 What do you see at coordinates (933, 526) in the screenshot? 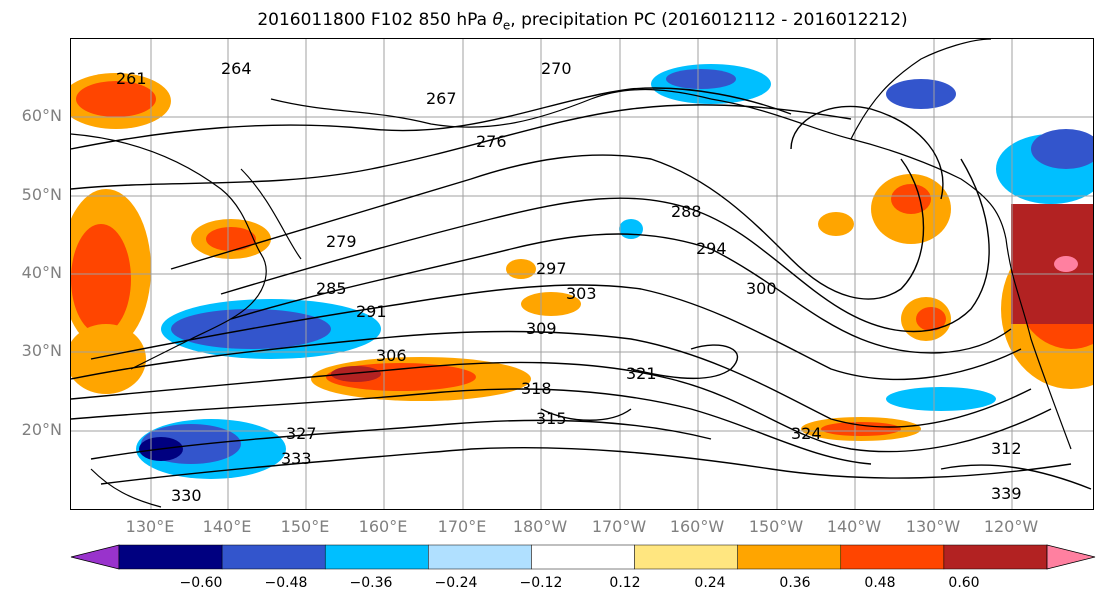
I see `lon-label: 130°W` at bounding box center [933, 526].